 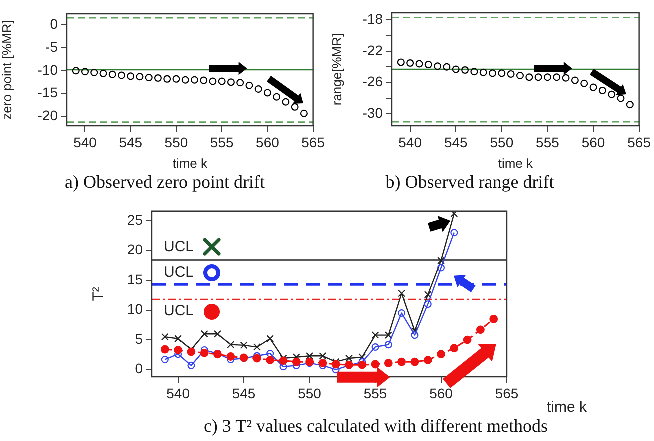 What do you see at coordinates (135, 279) in the screenshot?
I see `y-tick-label: 15` at bounding box center [135, 279].